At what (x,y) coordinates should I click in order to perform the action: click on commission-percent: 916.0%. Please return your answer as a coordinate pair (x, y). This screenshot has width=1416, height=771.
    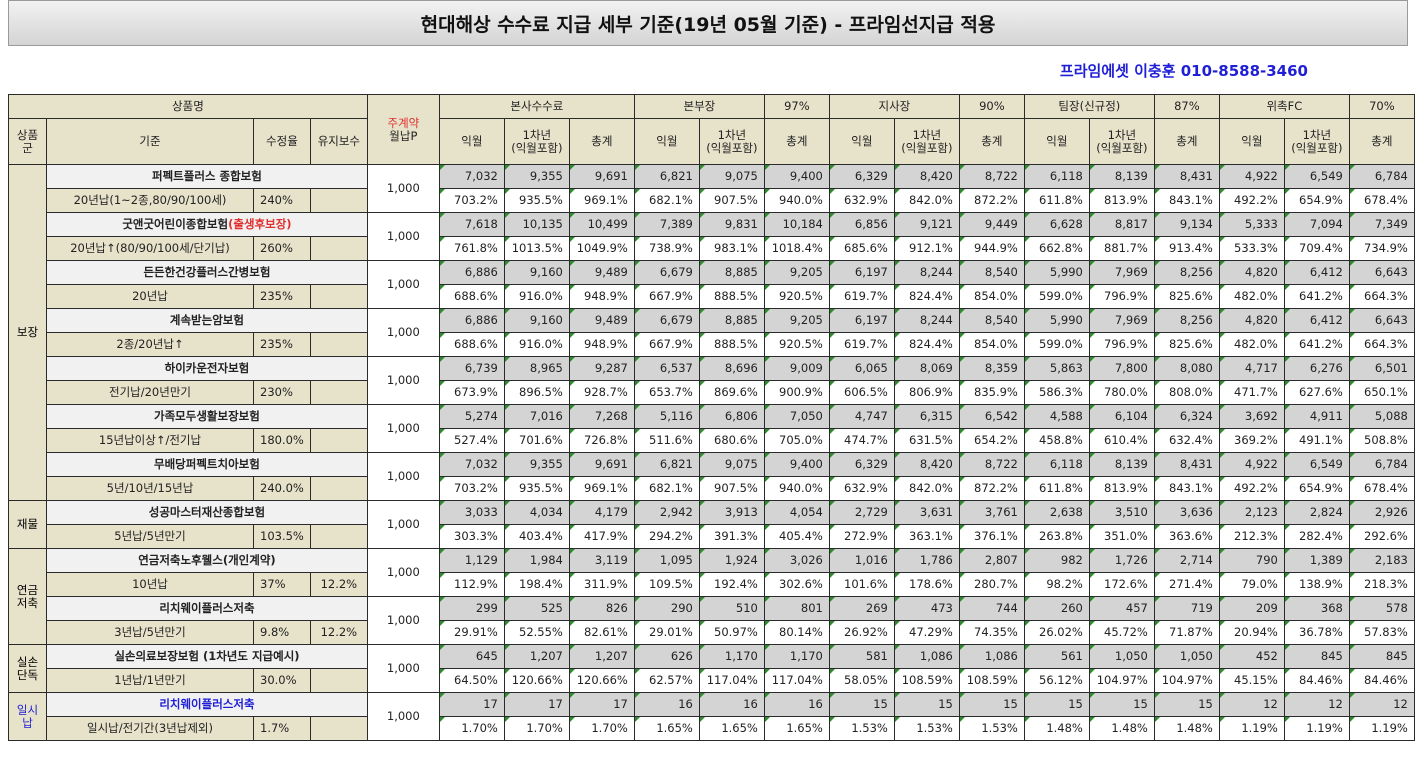
    Looking at the image, I should click on (536, 296).